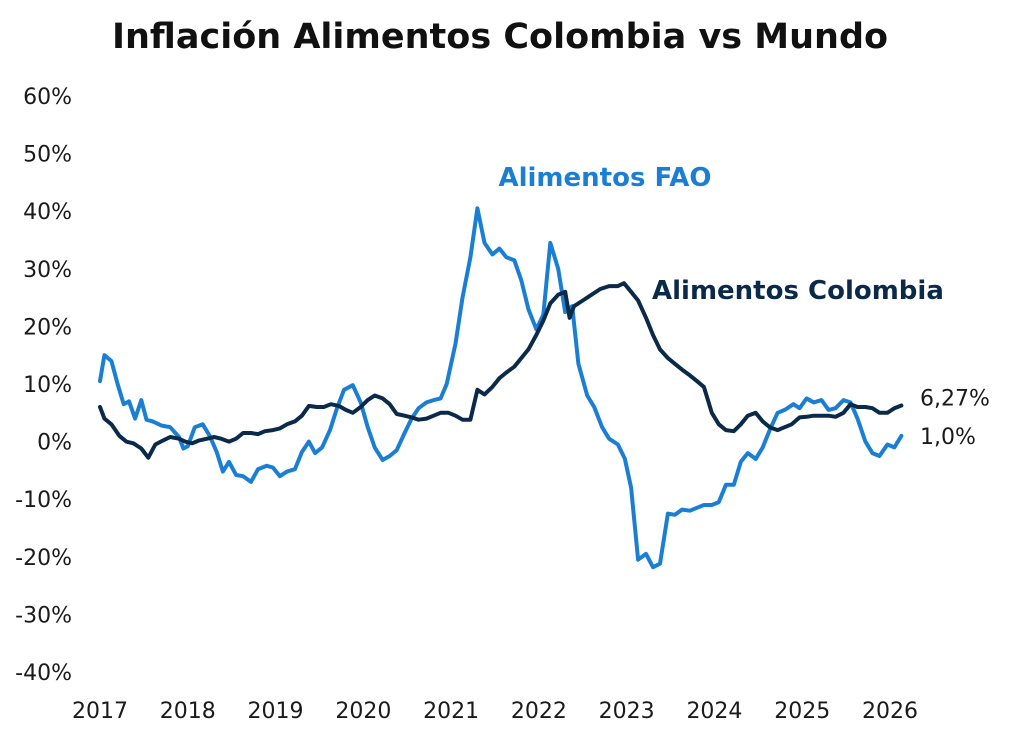 This screenshot has height=742, width=1029. Describe the element at coordinates (802, 711) in the screenshot. I see `x-tick-label: 2025` at that location.